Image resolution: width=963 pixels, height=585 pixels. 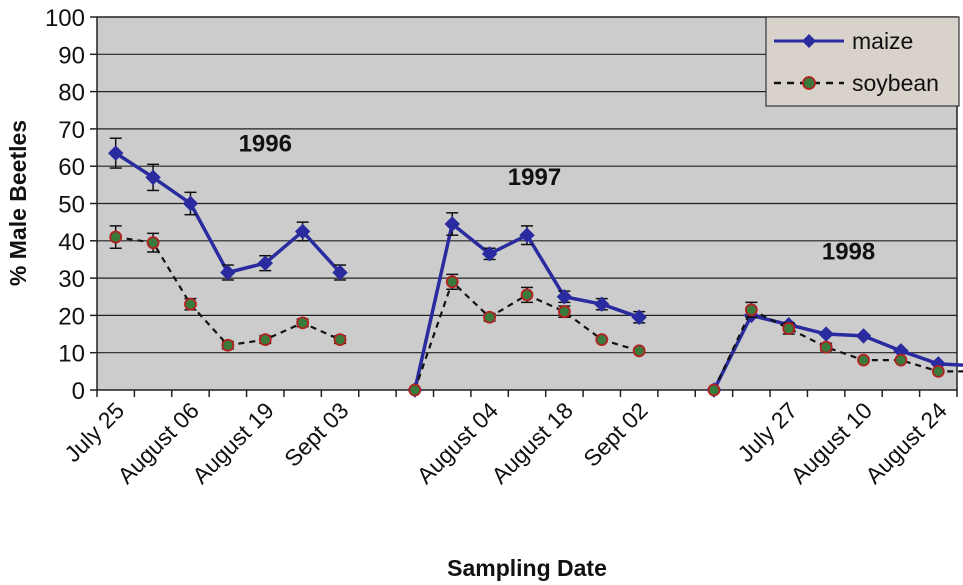 I want to click on y-tick-label: 90, so click(x=71, y=55).